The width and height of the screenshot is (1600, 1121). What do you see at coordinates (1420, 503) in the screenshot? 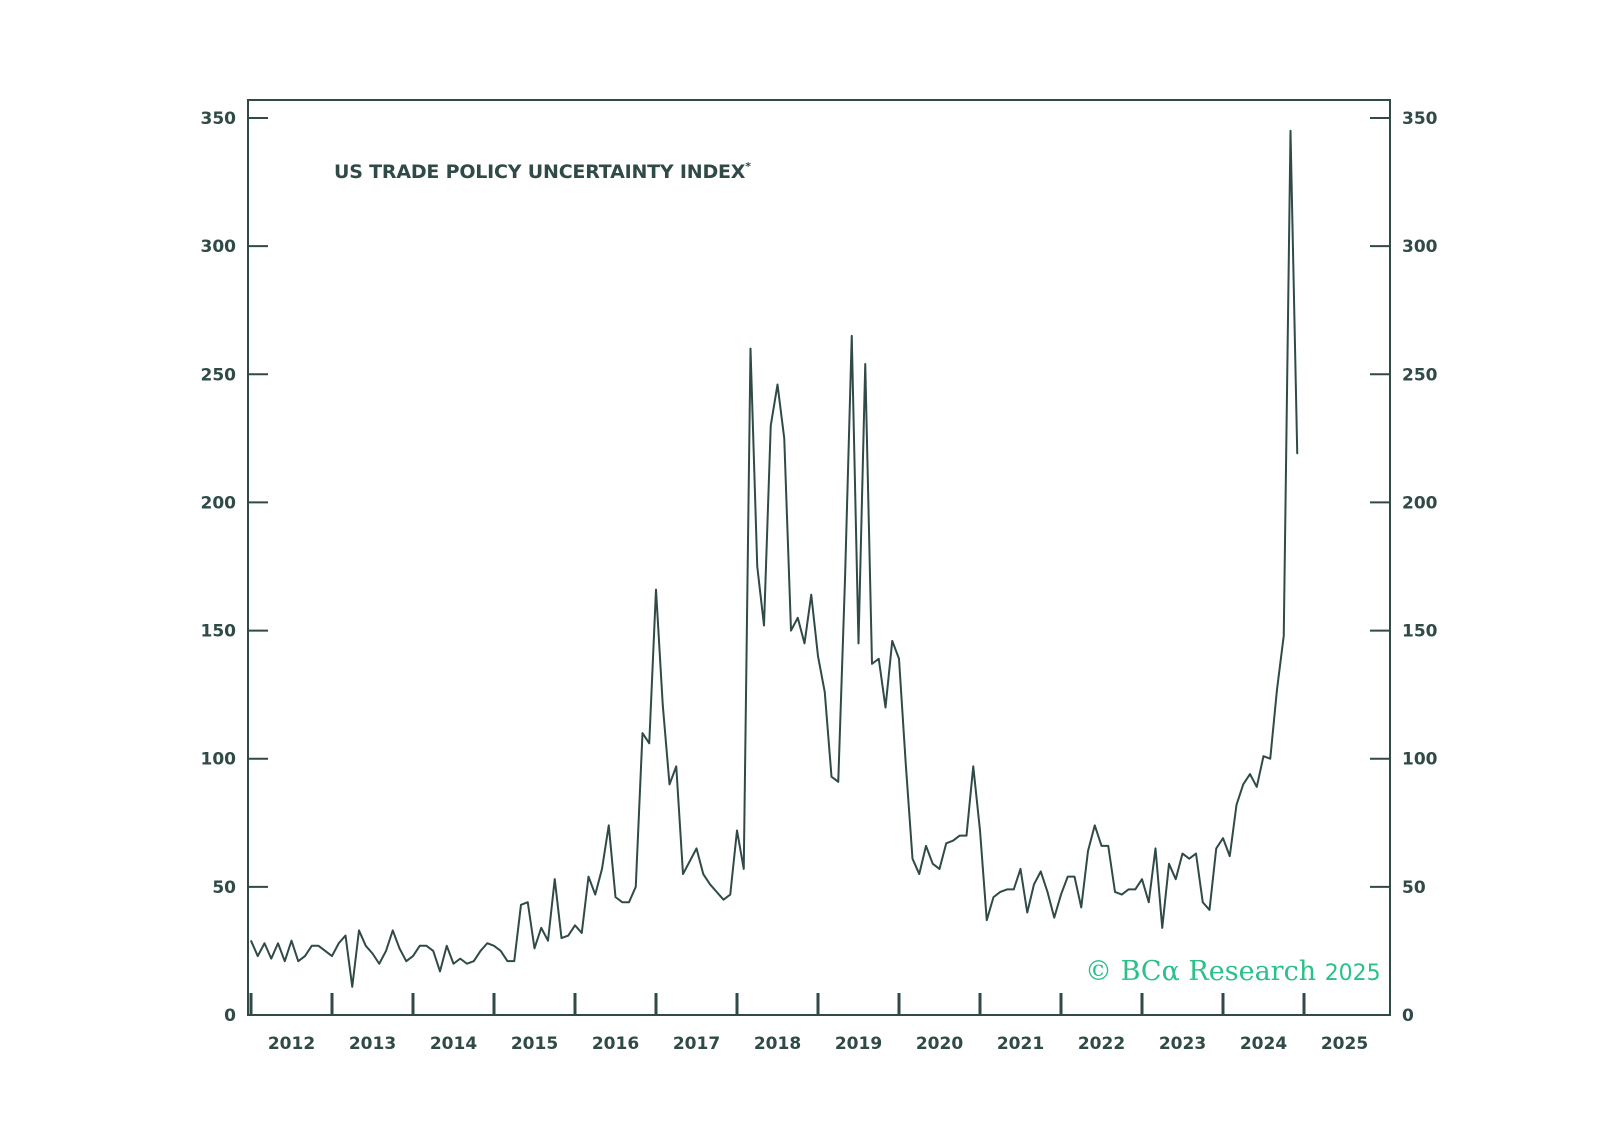
I see `right-y-tick-label: 200` at bounding box center [1420, 503].